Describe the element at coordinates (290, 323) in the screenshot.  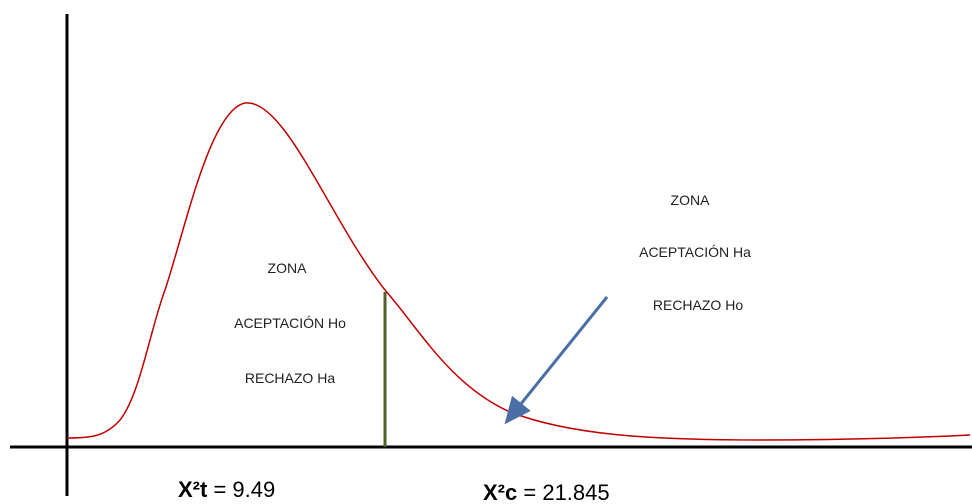
I see `zone-label: ACEPTACIÓN Ho` at that location.